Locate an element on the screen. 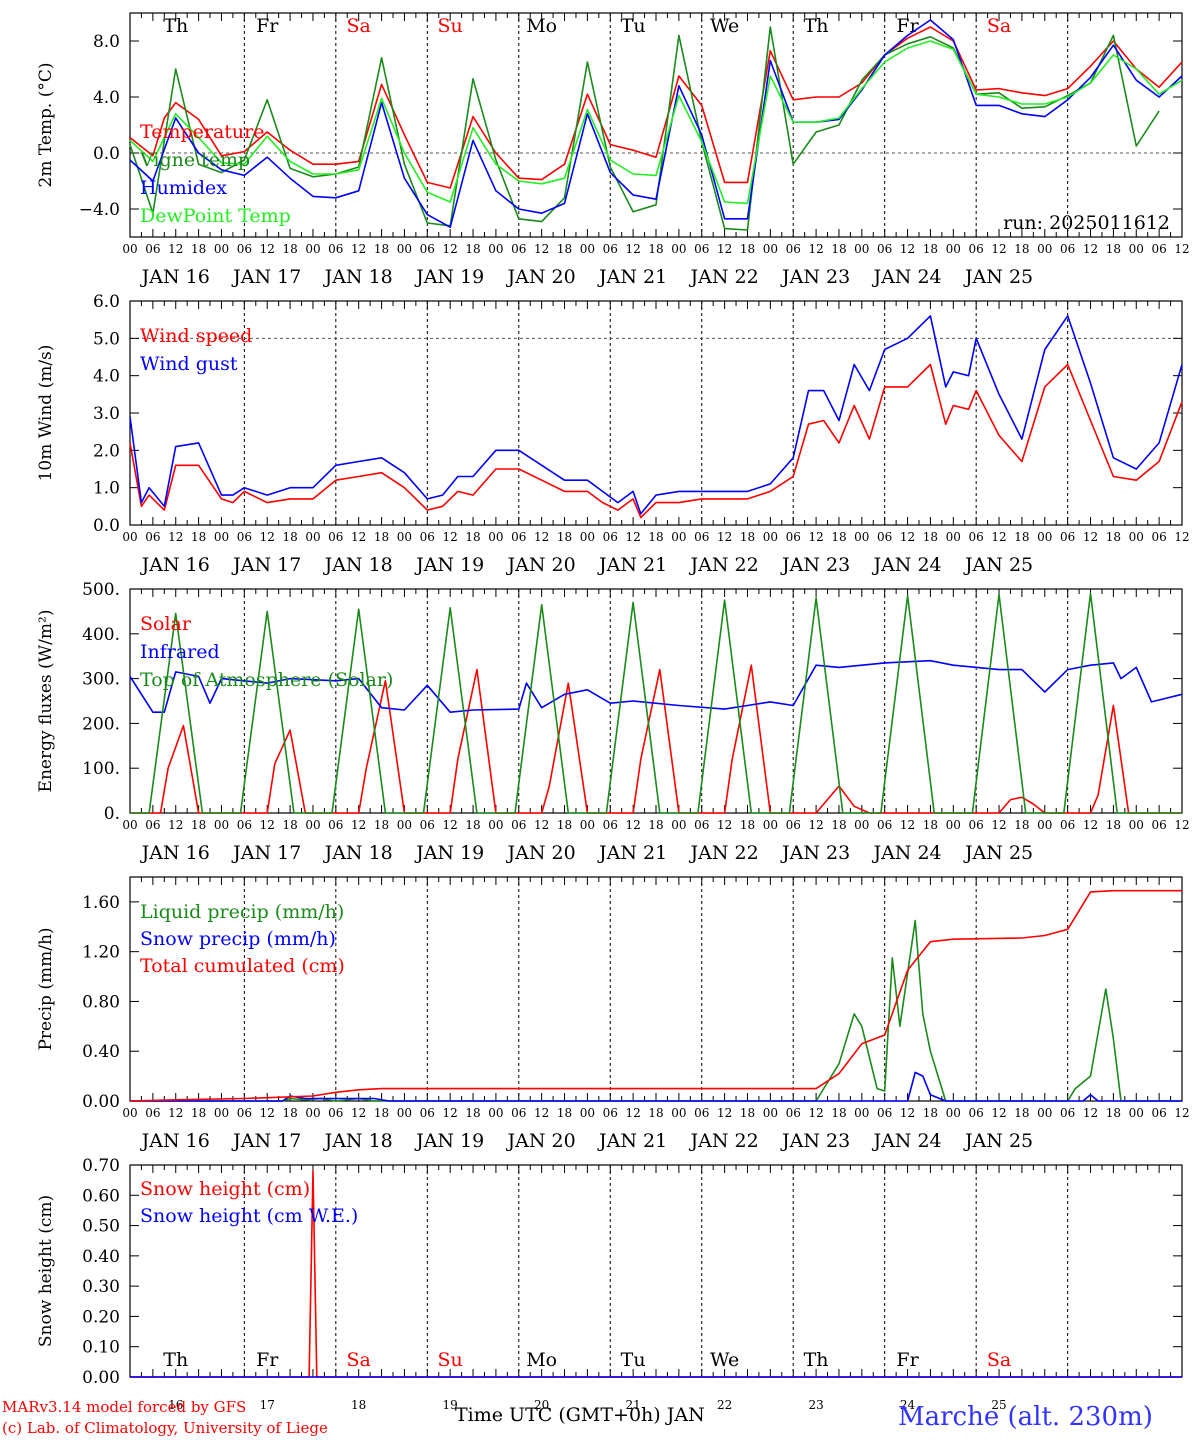 Image resolution: width=1194 pixels, height=1440 pixels. legend-entry: DewPoint Temp is located at coordinates (215, 216).